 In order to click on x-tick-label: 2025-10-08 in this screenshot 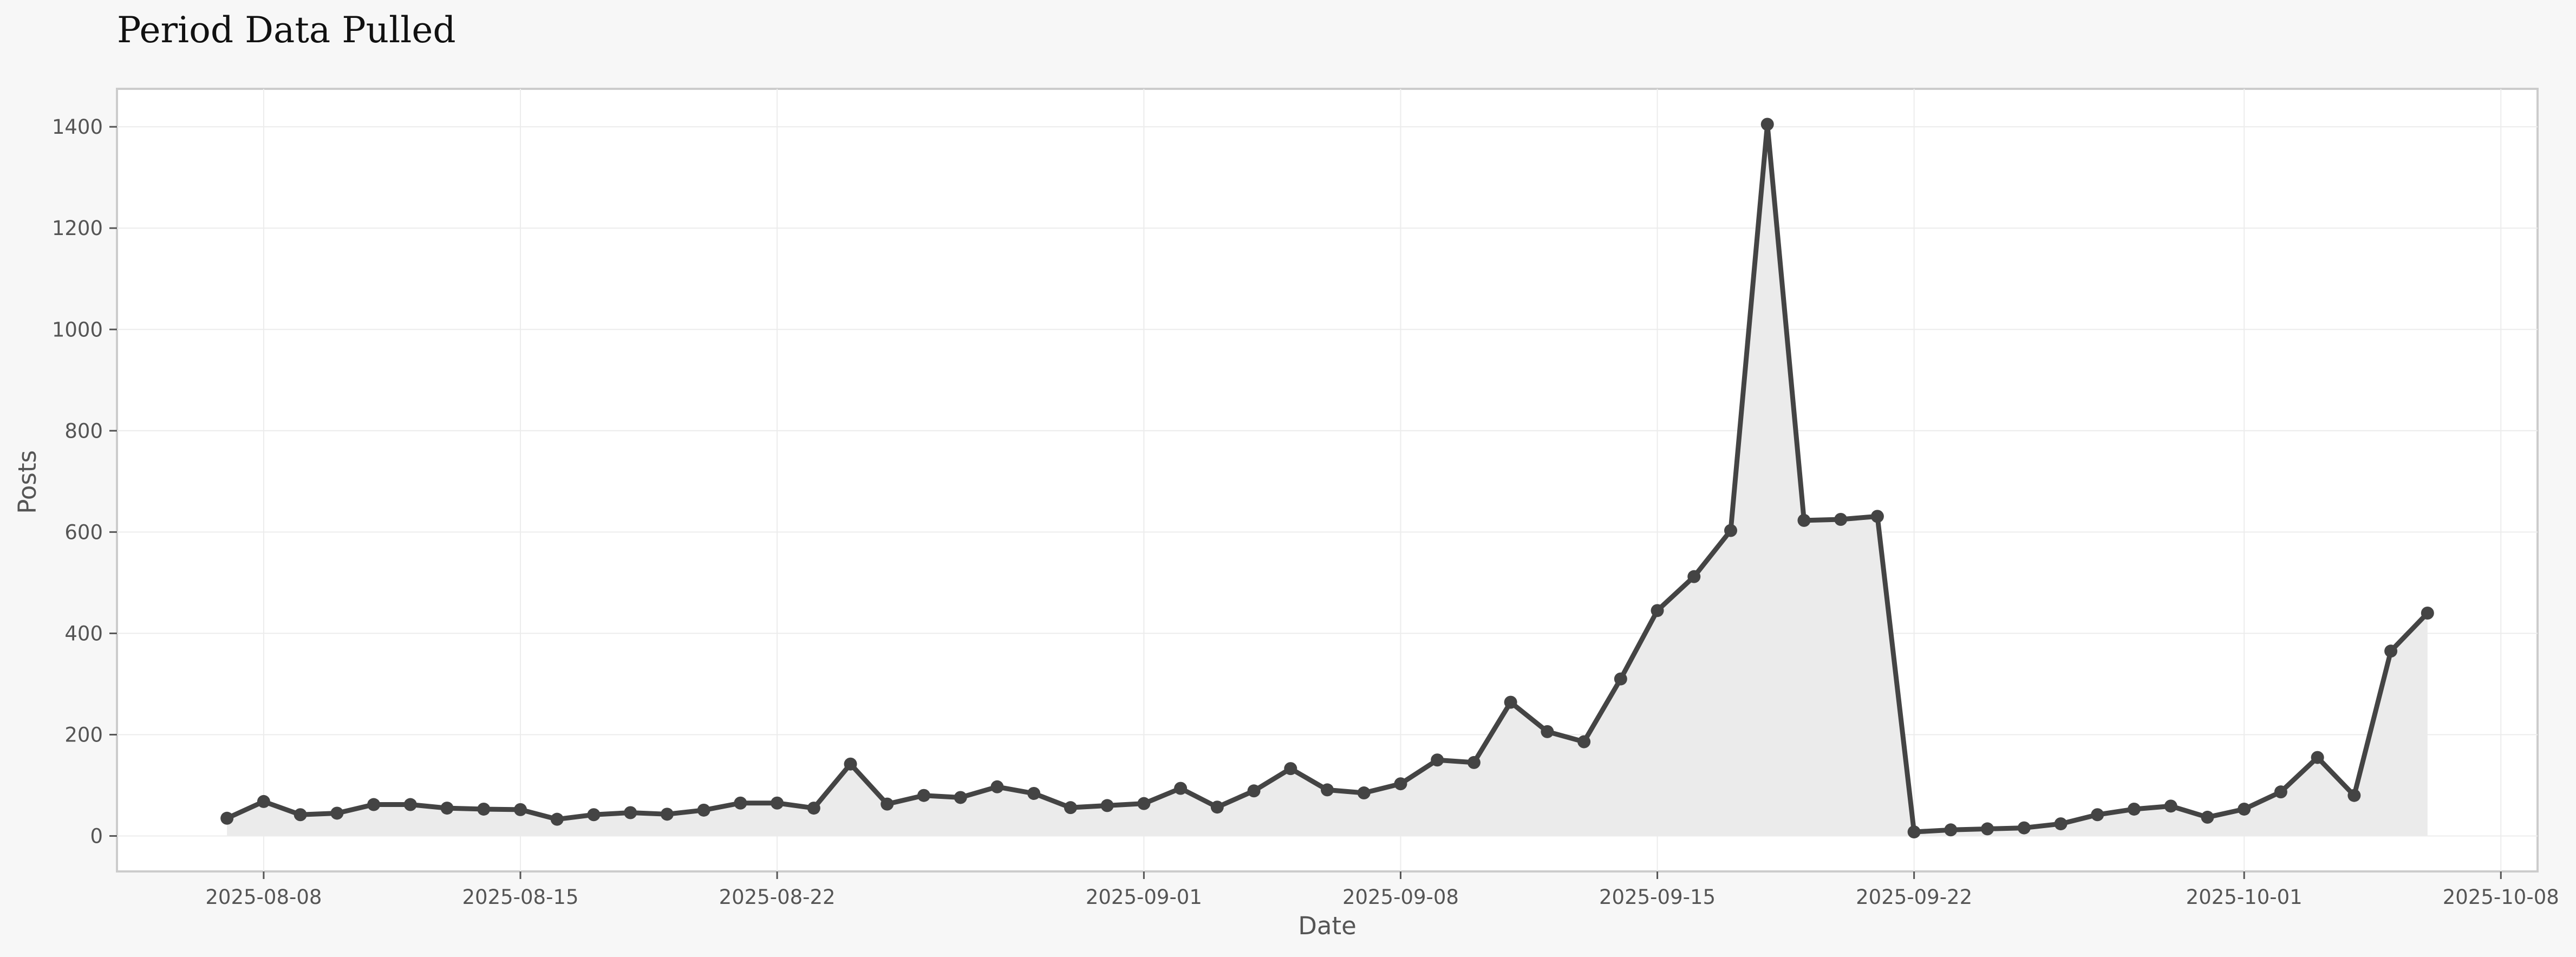, I will do `click(2501, 897)`.